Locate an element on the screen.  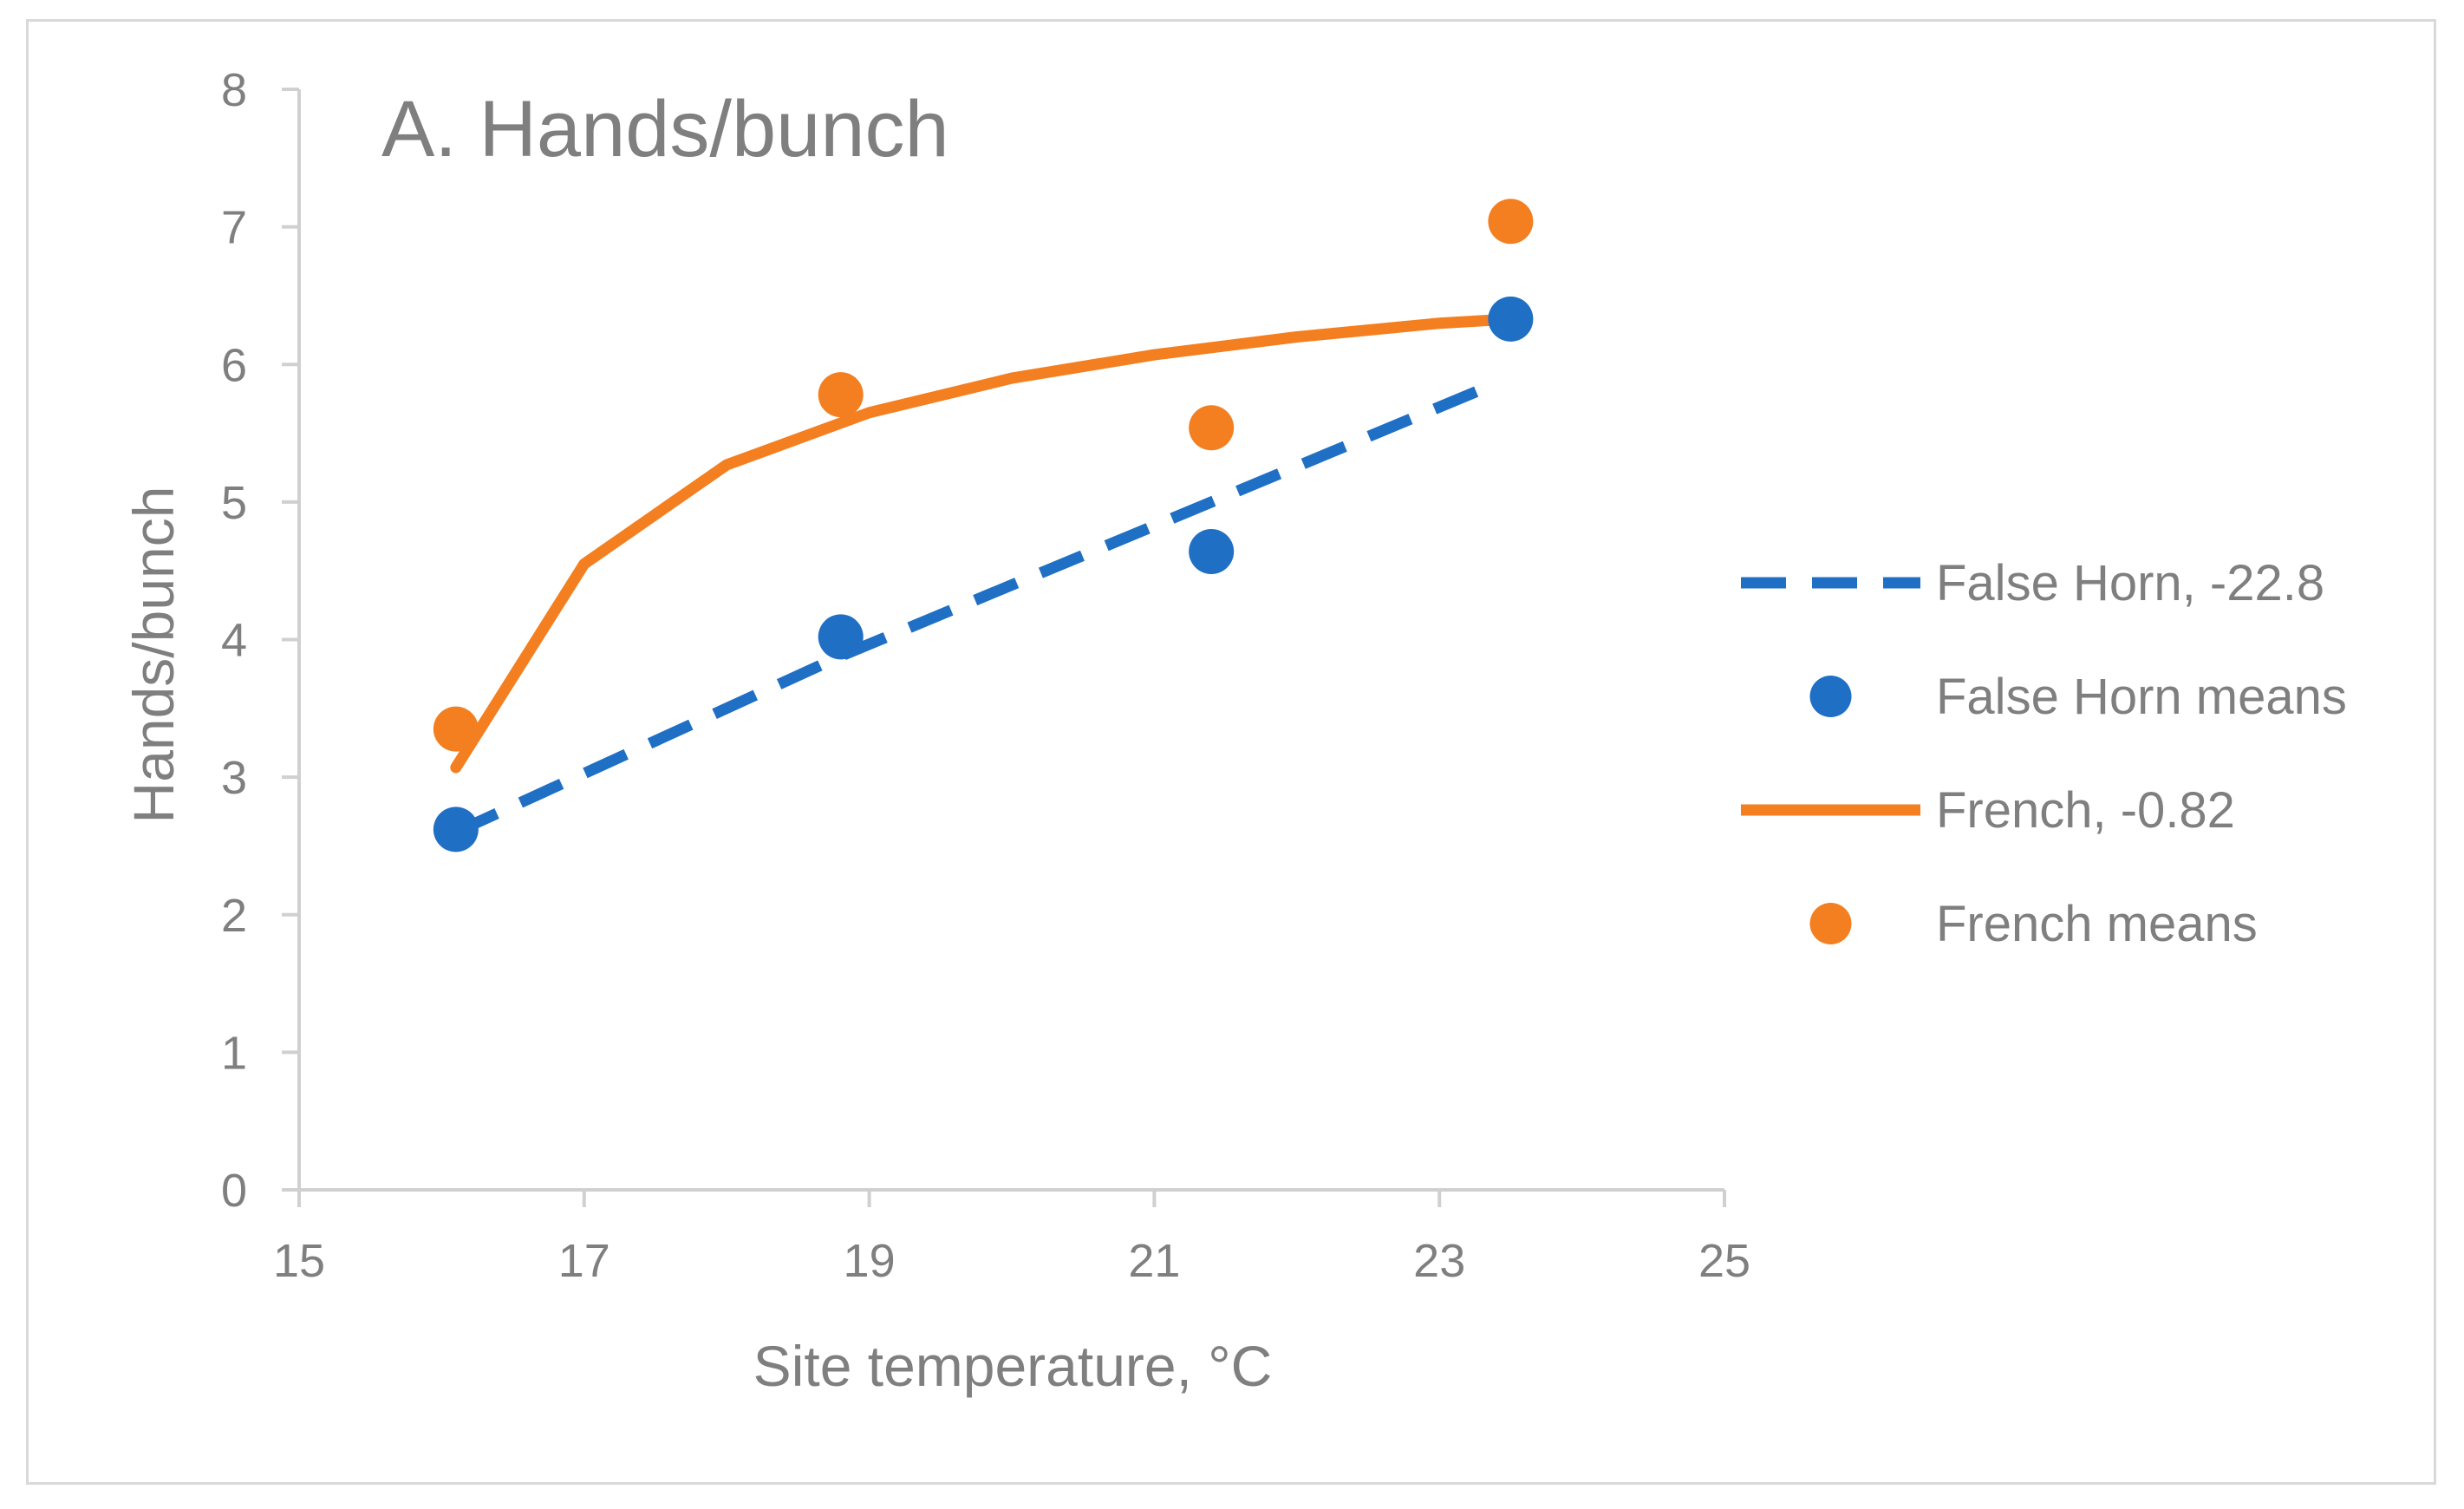
x-tick-label: 25 is located at coordinates (1724, 1261).